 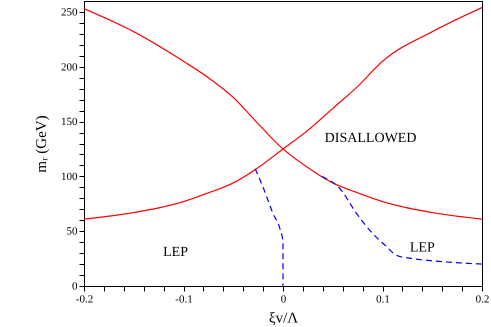 What do you see at coordinates (72, 232) in the screenshot?
I see `y-tick-label: 50` at bounding box center [72, 232].